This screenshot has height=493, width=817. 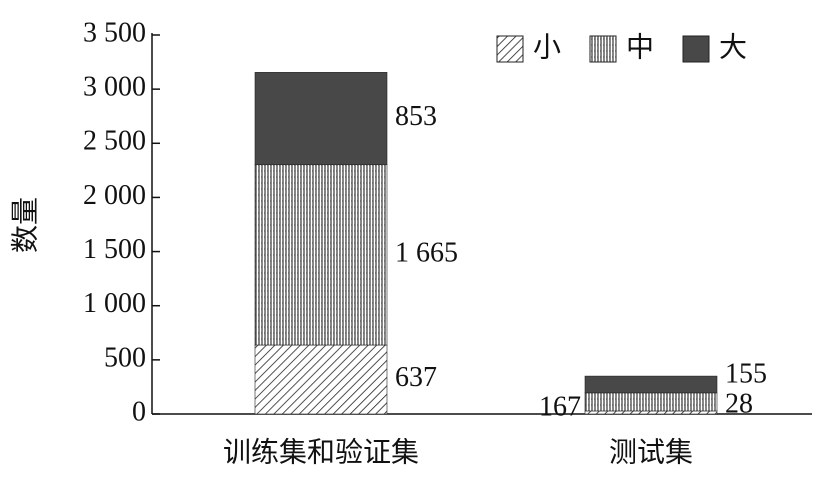 What do you see at coordinates (114, 195) in the screenshot?
I see `y-tick-label: 2 000` at bounding box center [114, 195].